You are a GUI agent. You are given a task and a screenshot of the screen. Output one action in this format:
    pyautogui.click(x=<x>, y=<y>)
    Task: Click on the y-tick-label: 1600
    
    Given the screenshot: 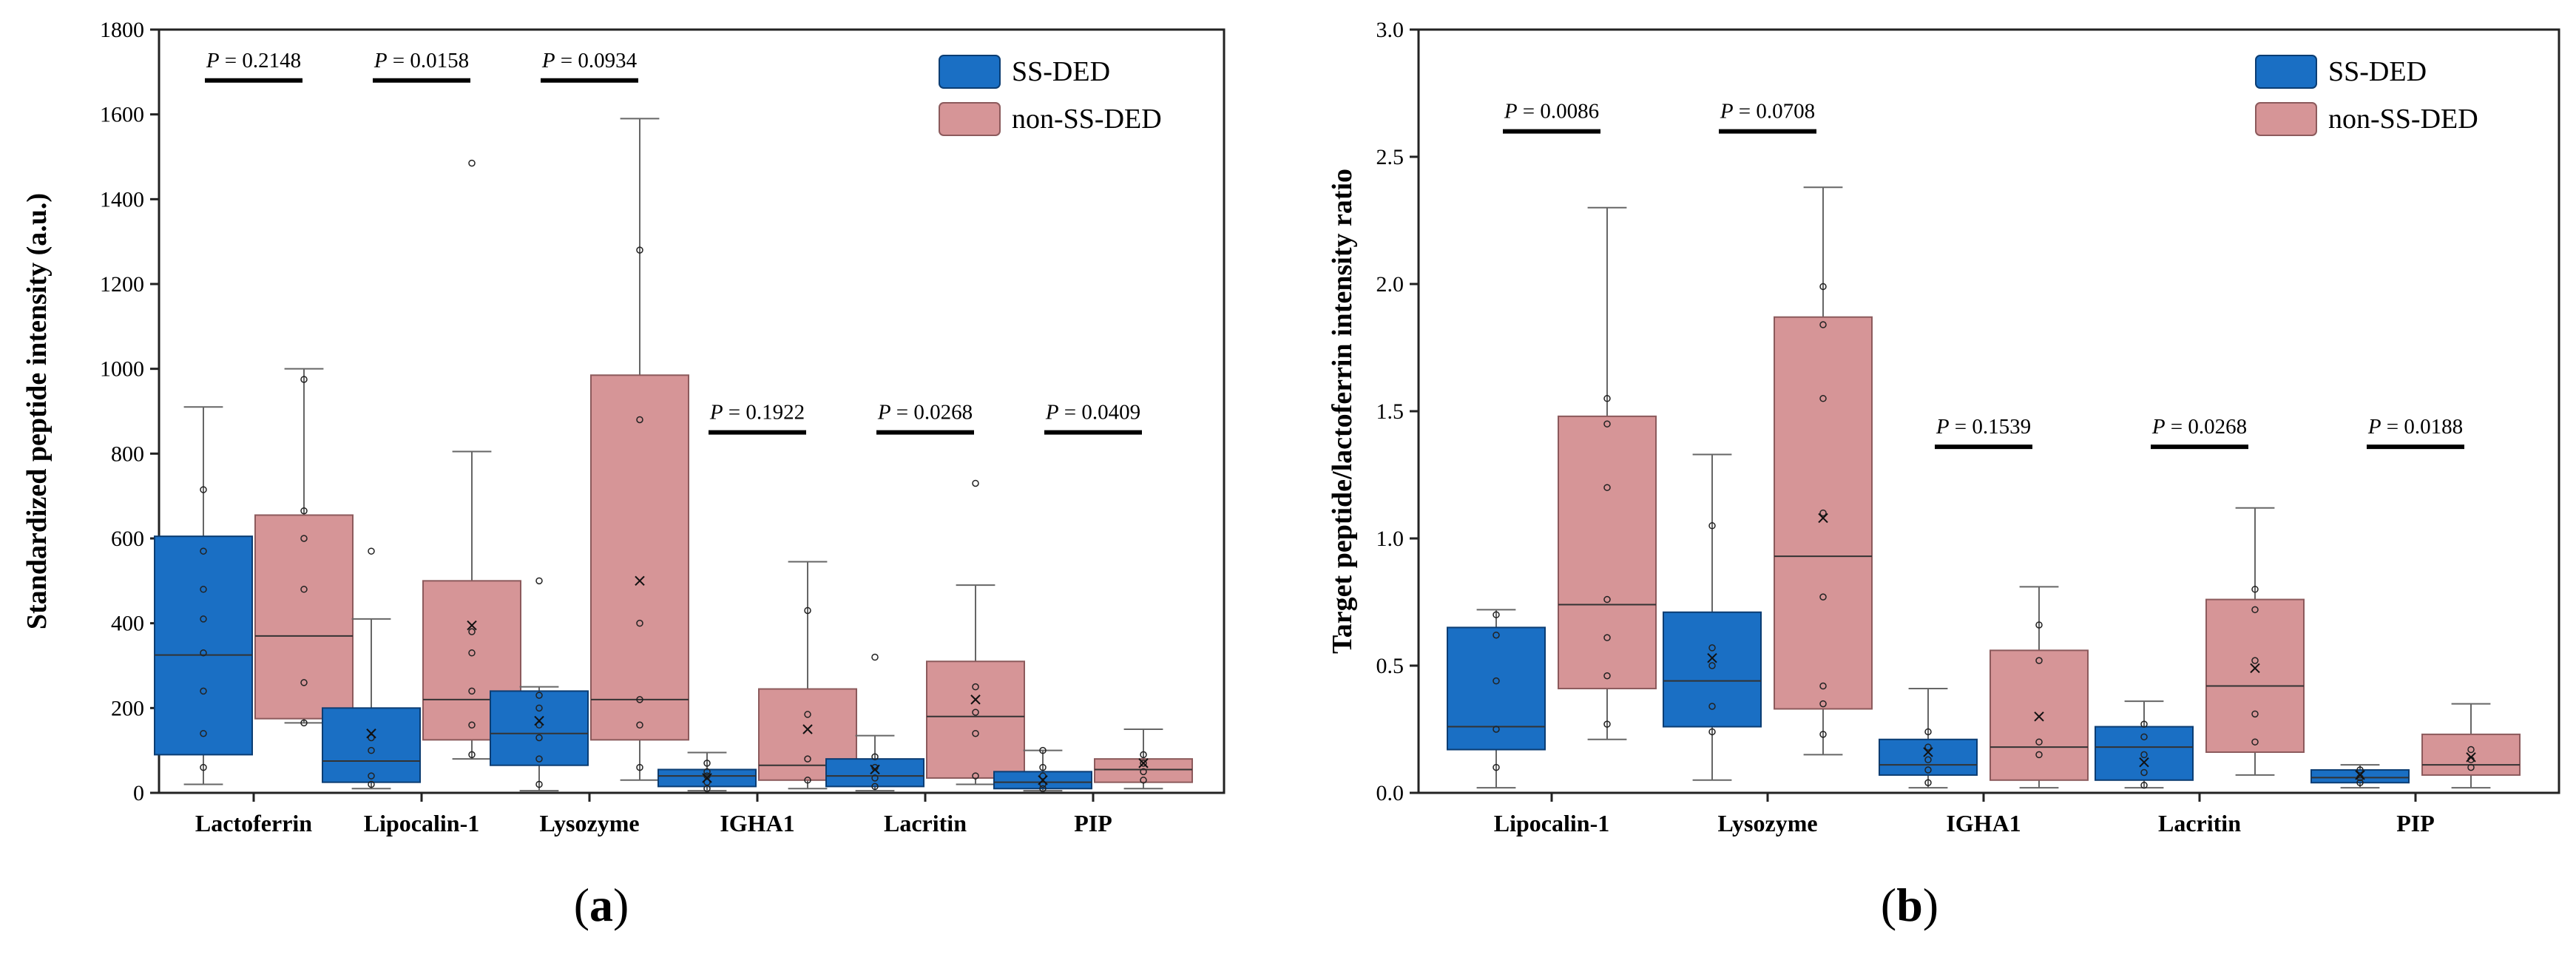 What is the action you would take?
    pyautogui.click(x=122, y=115)
    